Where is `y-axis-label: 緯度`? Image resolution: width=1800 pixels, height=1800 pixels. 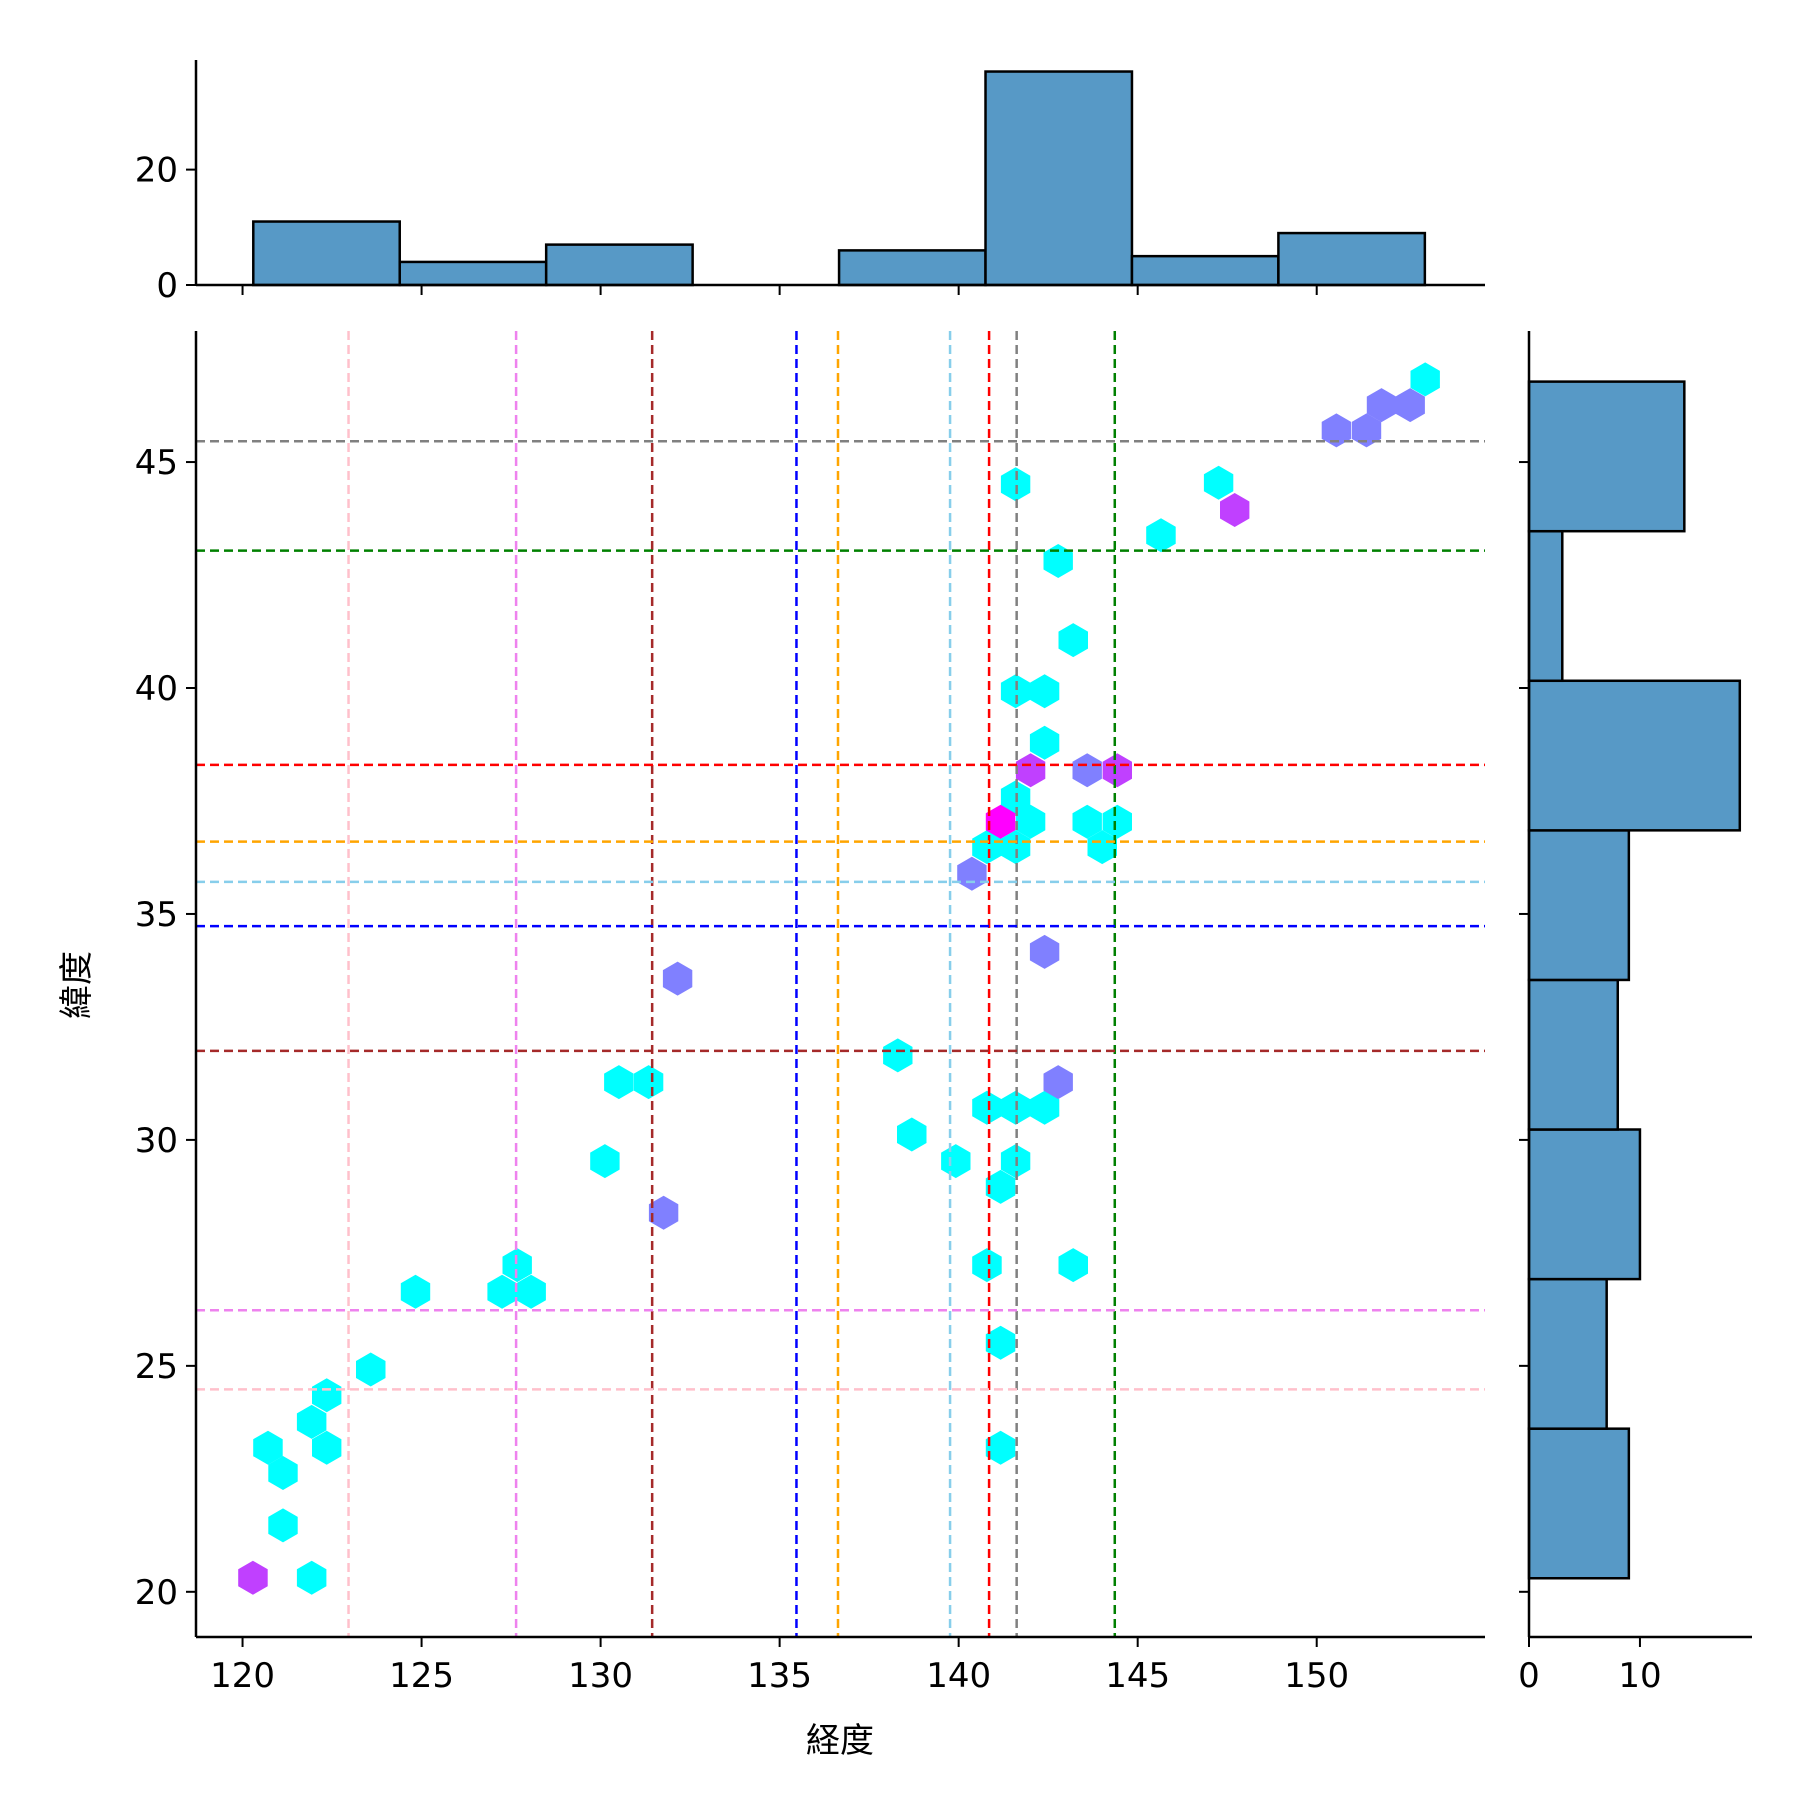
y-axis-label: 緯度 is located at coordinates (77, 985).